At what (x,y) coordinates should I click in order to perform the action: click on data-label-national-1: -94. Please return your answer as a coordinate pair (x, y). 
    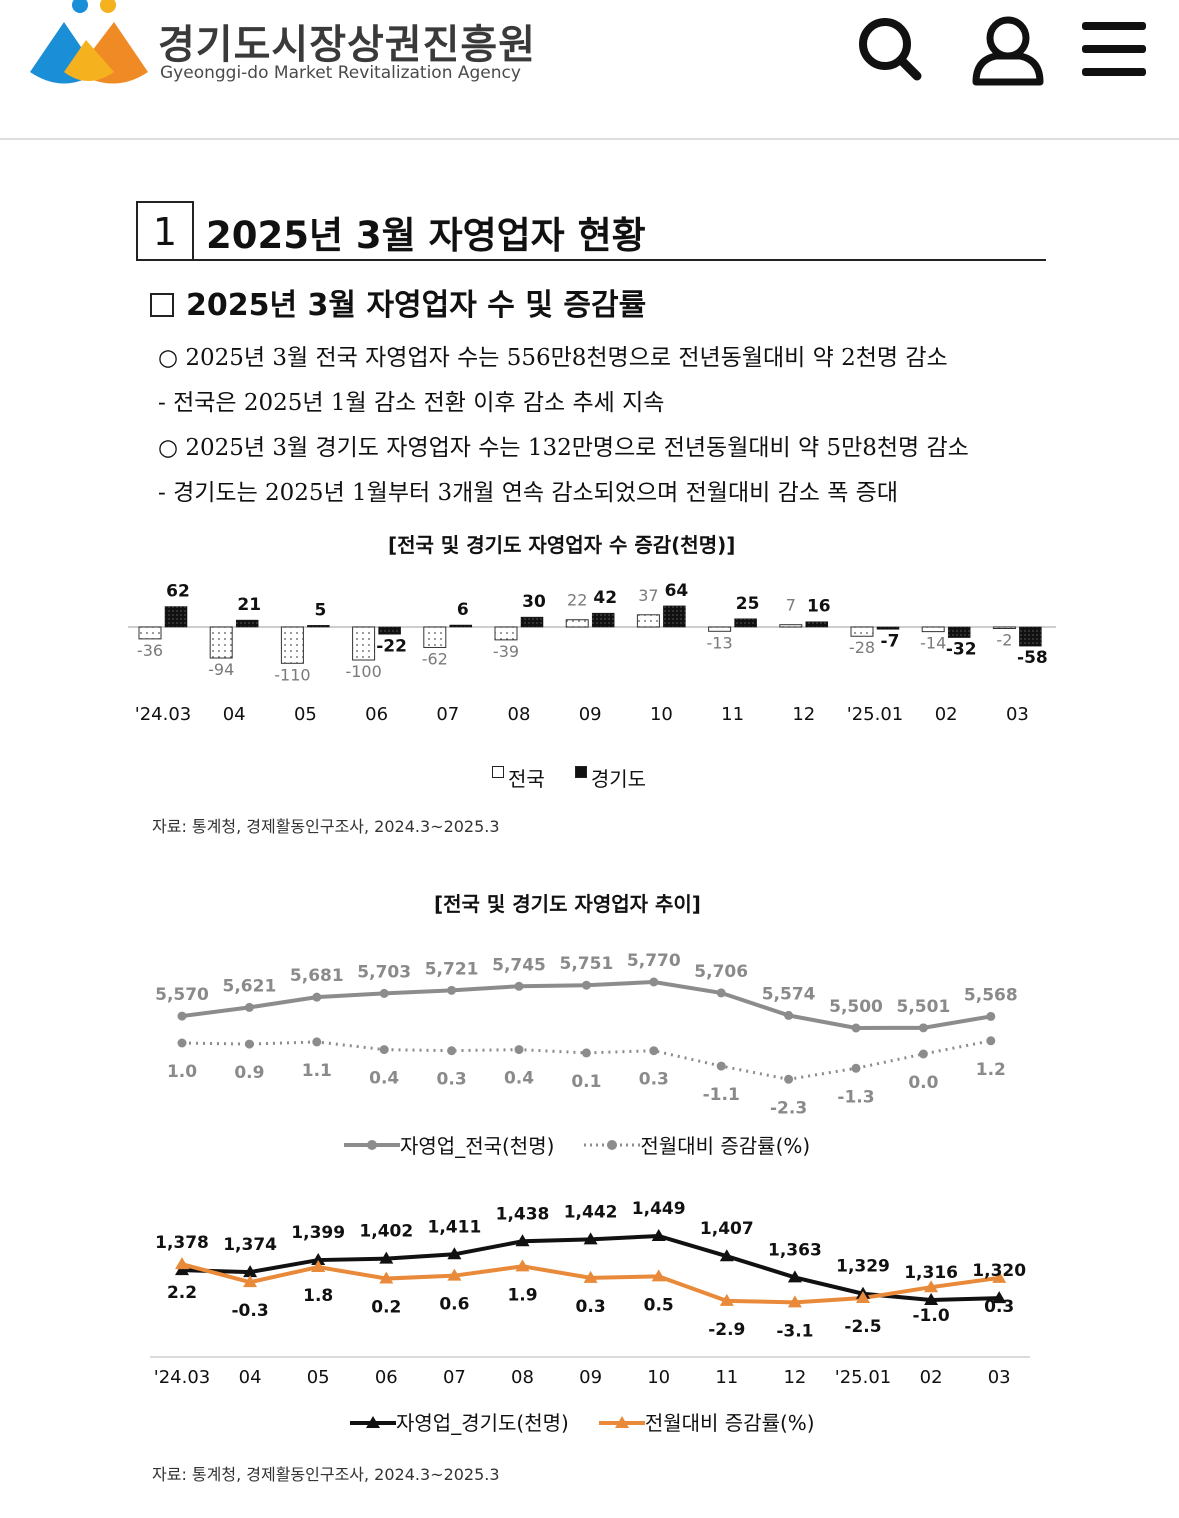
    Looking at the image, I should click on (221, 669).